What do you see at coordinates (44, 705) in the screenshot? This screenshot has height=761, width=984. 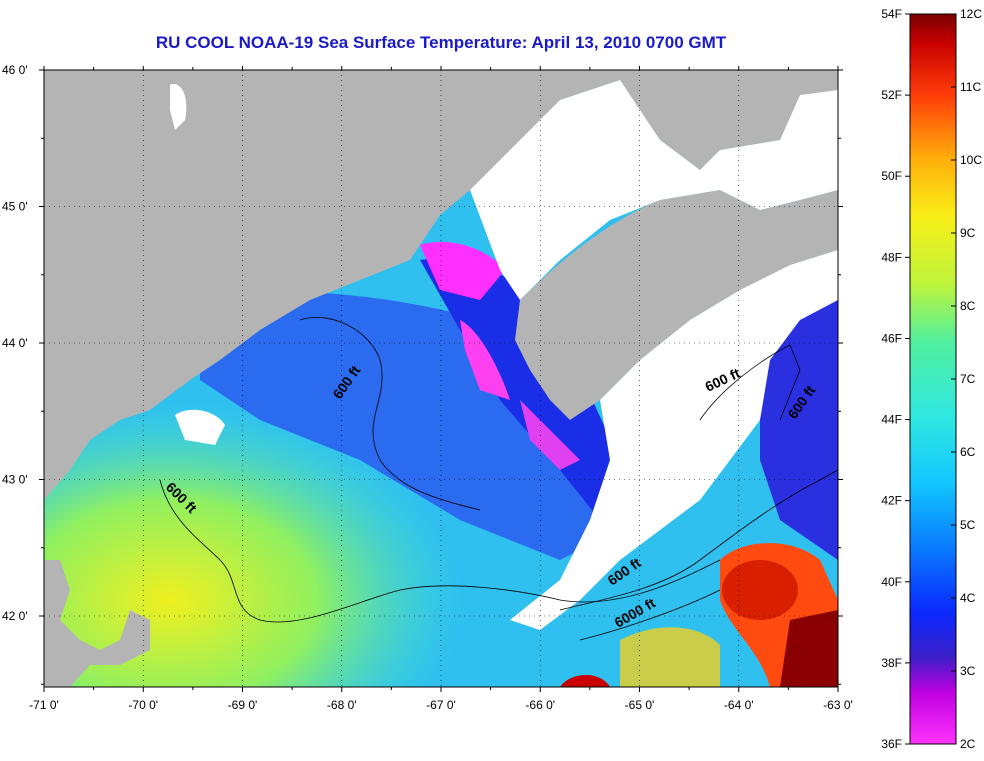 I see `lon-tick-label: -71 0'` at bounding box center [44, 705].